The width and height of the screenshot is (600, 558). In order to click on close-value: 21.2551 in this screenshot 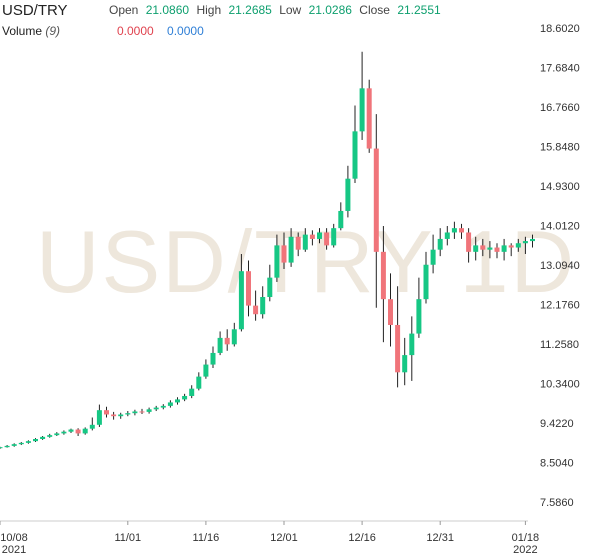, I will do `click(419, 10)`.